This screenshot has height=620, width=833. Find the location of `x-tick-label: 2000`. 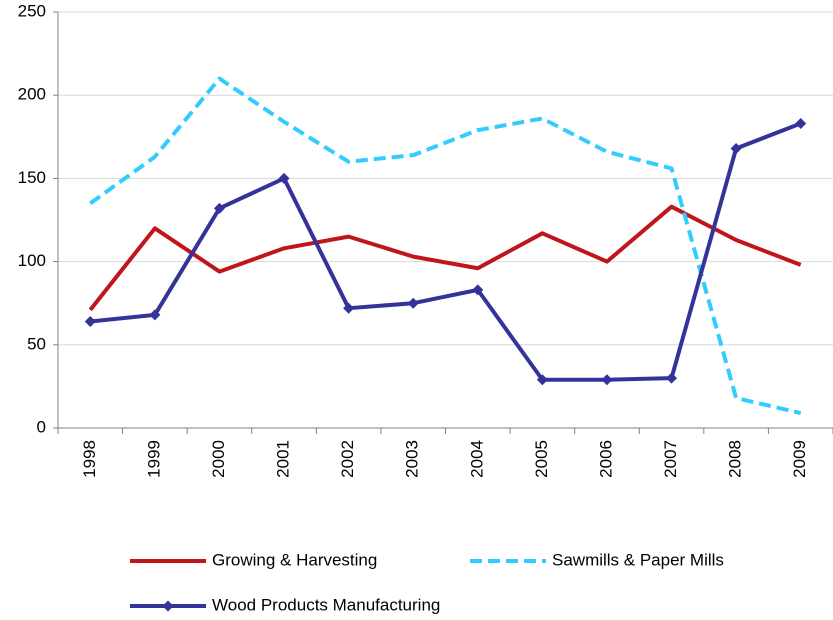

x-tick-label: 2000 is located at coordinates (218, 459).